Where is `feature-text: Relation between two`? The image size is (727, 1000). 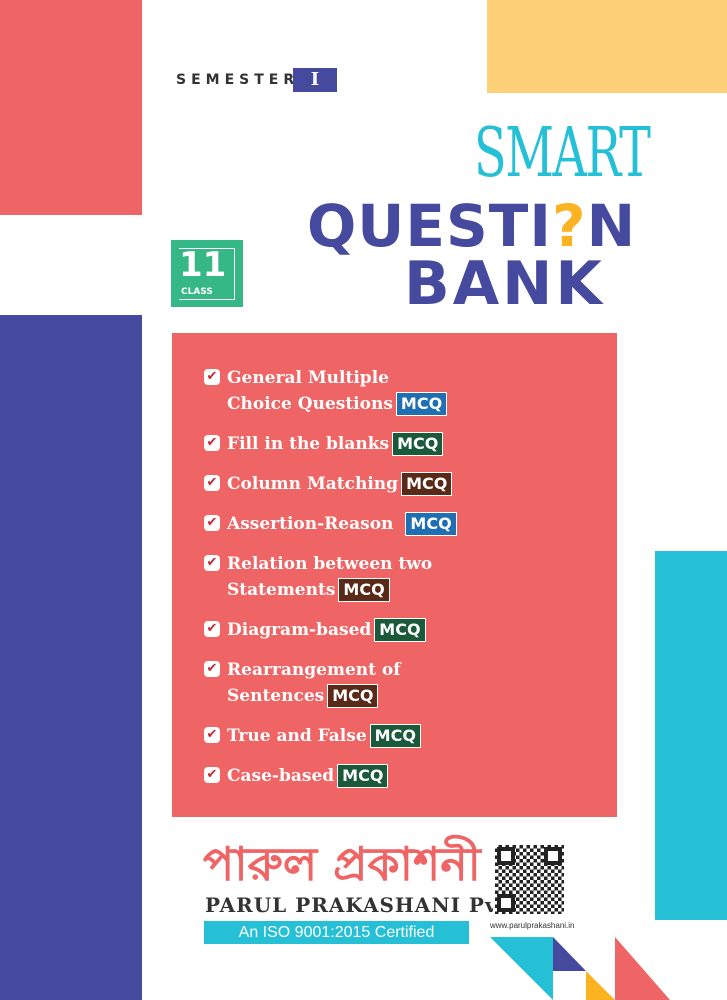 feature-text: Relation between two is located at coordinates (330, 564).